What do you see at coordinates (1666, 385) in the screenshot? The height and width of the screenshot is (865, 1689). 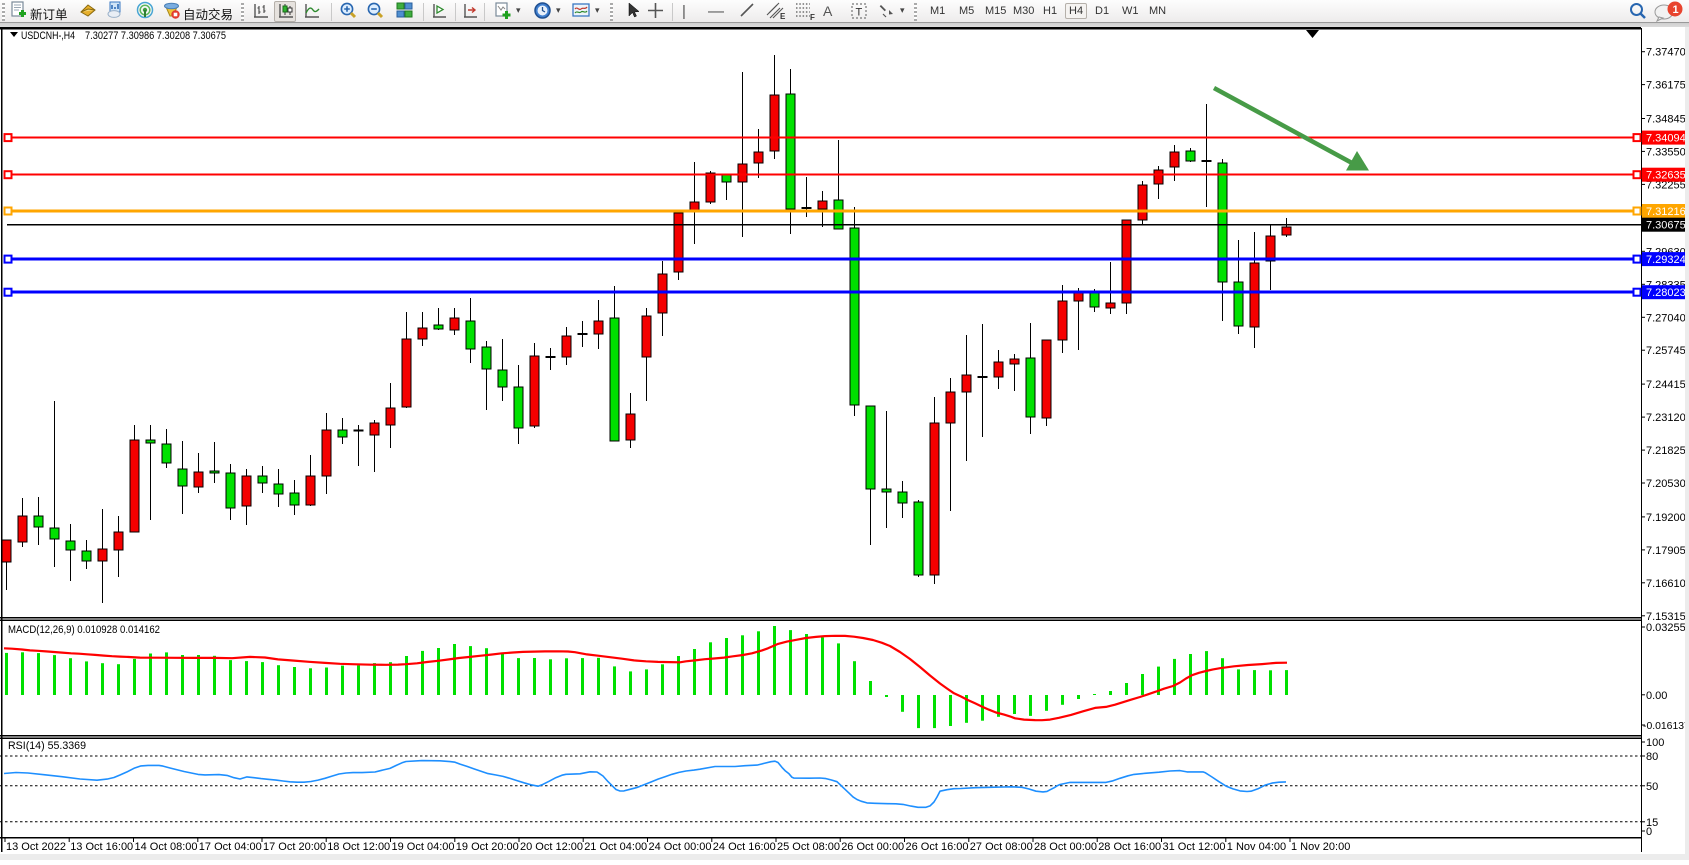 I see `svg-text: 7.24415` at bounding box center [1666, 385].